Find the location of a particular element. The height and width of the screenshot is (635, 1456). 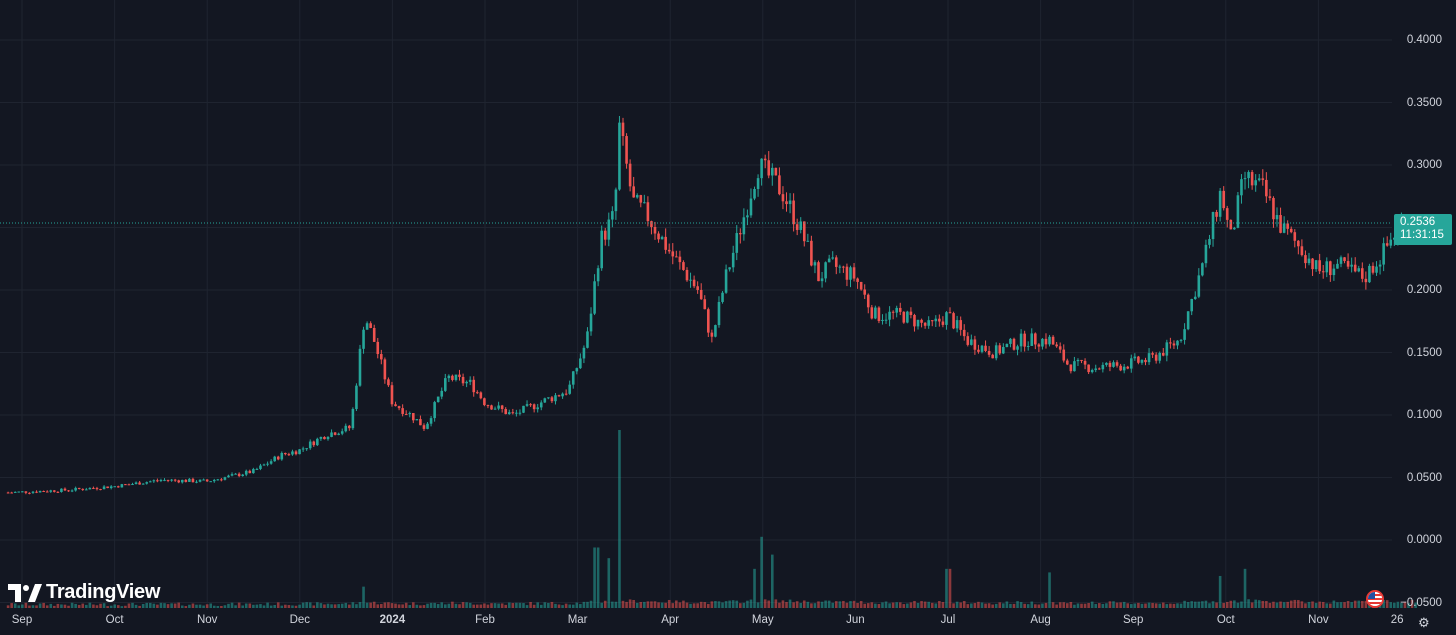

time-tick-label: Nov is located at coordinates (207, 620).